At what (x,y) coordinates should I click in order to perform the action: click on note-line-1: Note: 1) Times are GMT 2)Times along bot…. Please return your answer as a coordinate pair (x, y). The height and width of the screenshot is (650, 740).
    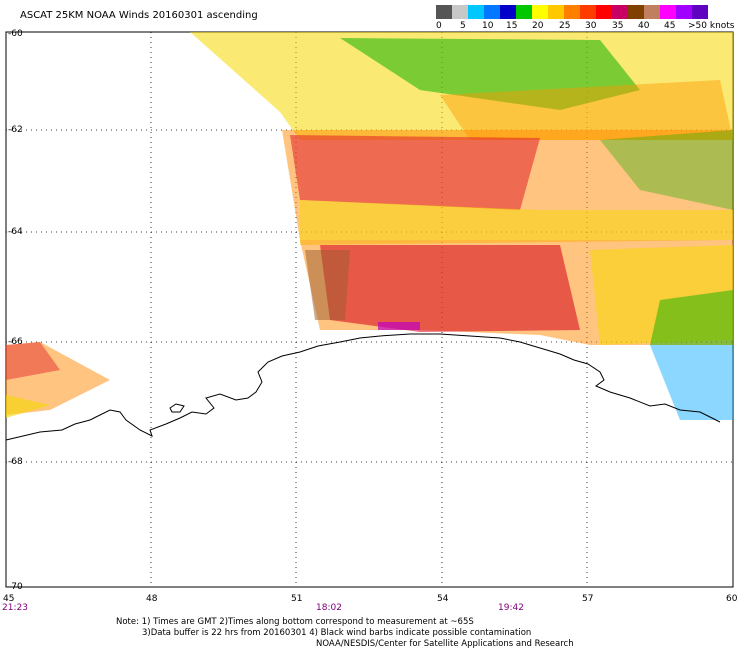
    Looking at the image, I should click on (295, 622).